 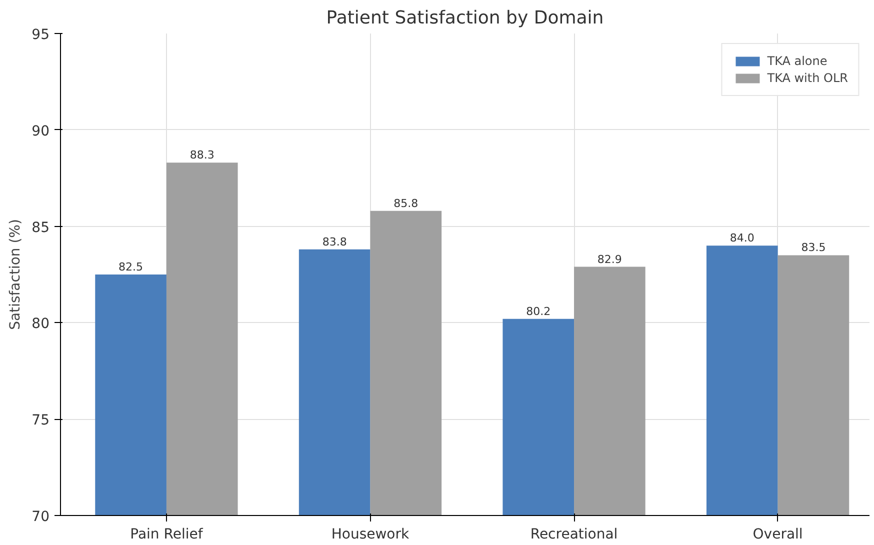 I want to click on y-tick-label: 95, so click(x=41, y=35).